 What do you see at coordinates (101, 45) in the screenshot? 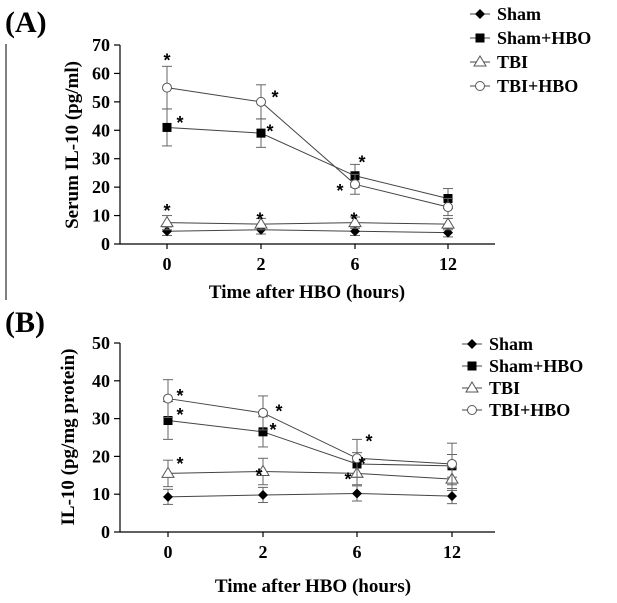
I see `y-tick-label: 70` at bounding box center [101, 45].